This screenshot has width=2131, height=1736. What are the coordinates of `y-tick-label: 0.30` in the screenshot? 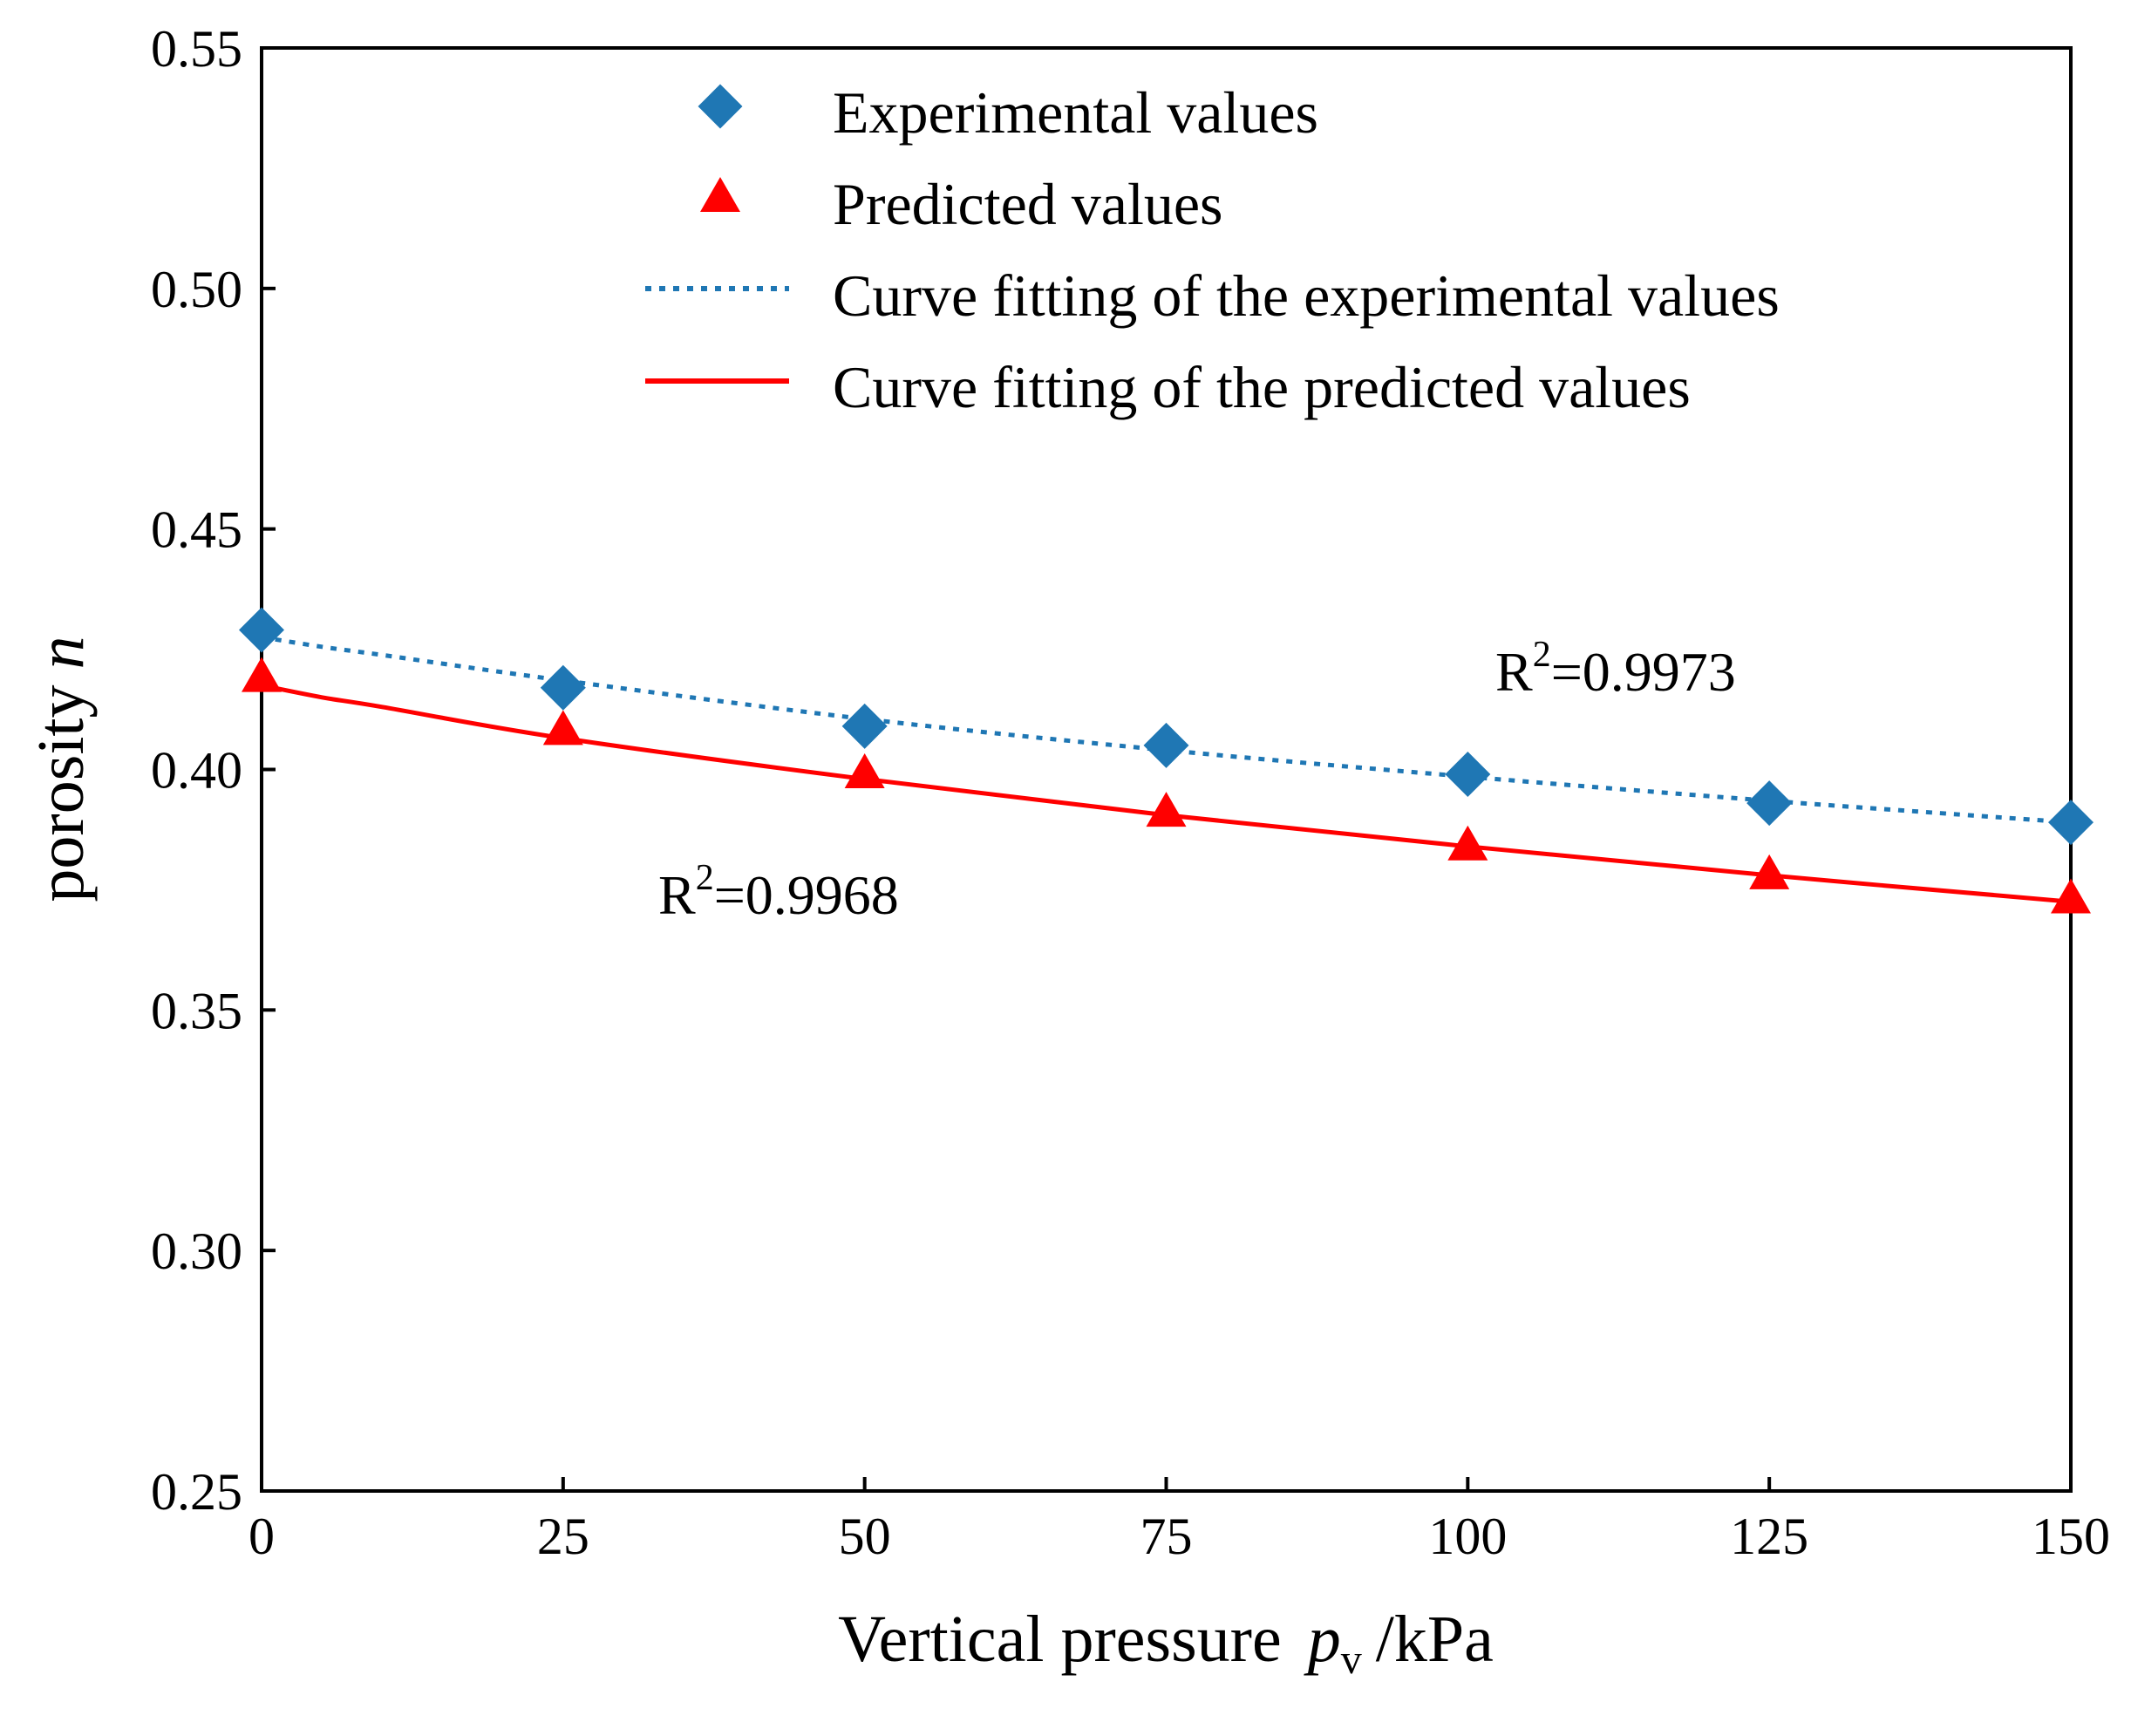 It's located at (197, 1251).